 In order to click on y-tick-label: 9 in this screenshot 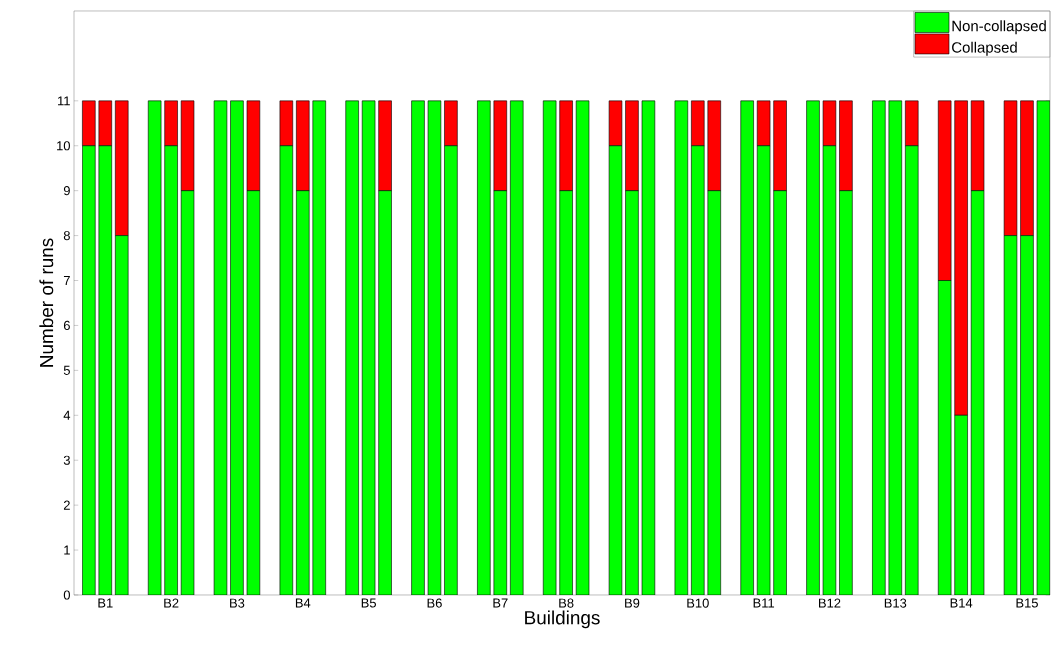, I will do `click(66, 191)`.